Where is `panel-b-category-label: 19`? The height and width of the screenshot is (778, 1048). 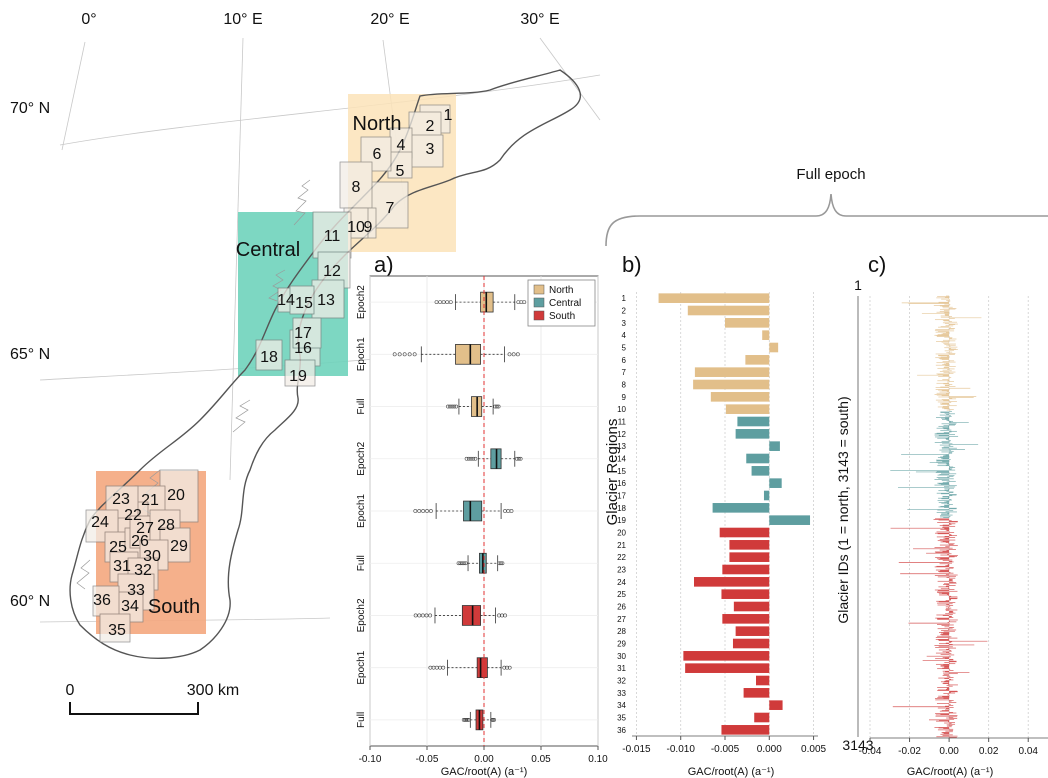
panel-b-category-label: 19 is located at coordinates (621, 520).